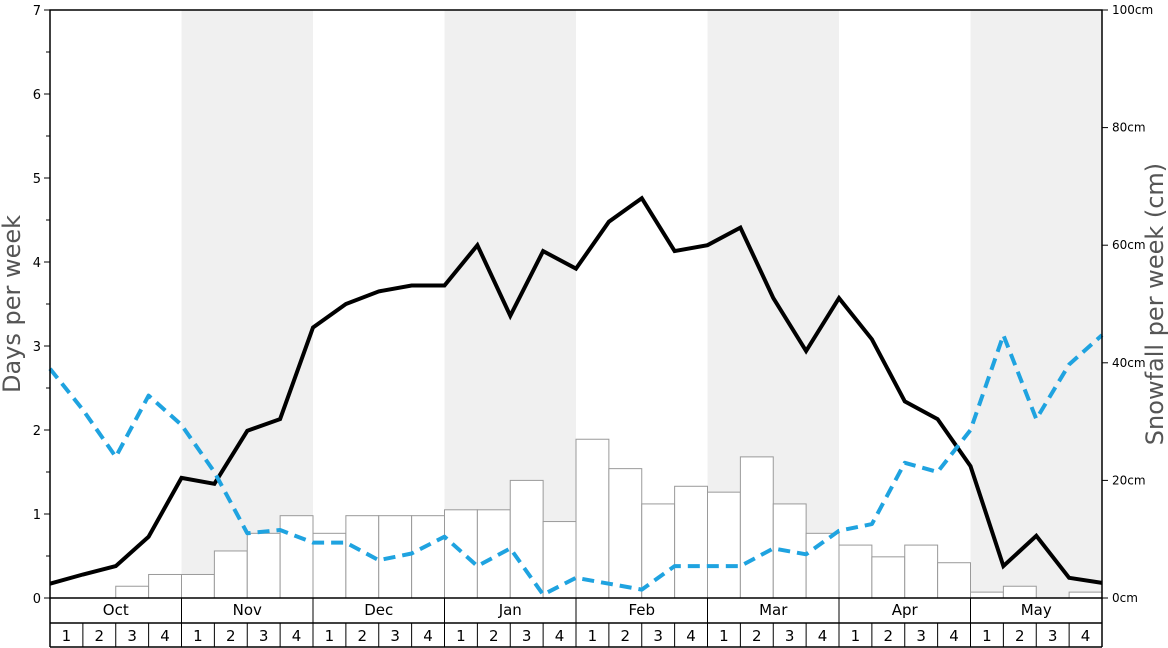  I want to click on right-tick-label: 80cm, so click(1129, 128).